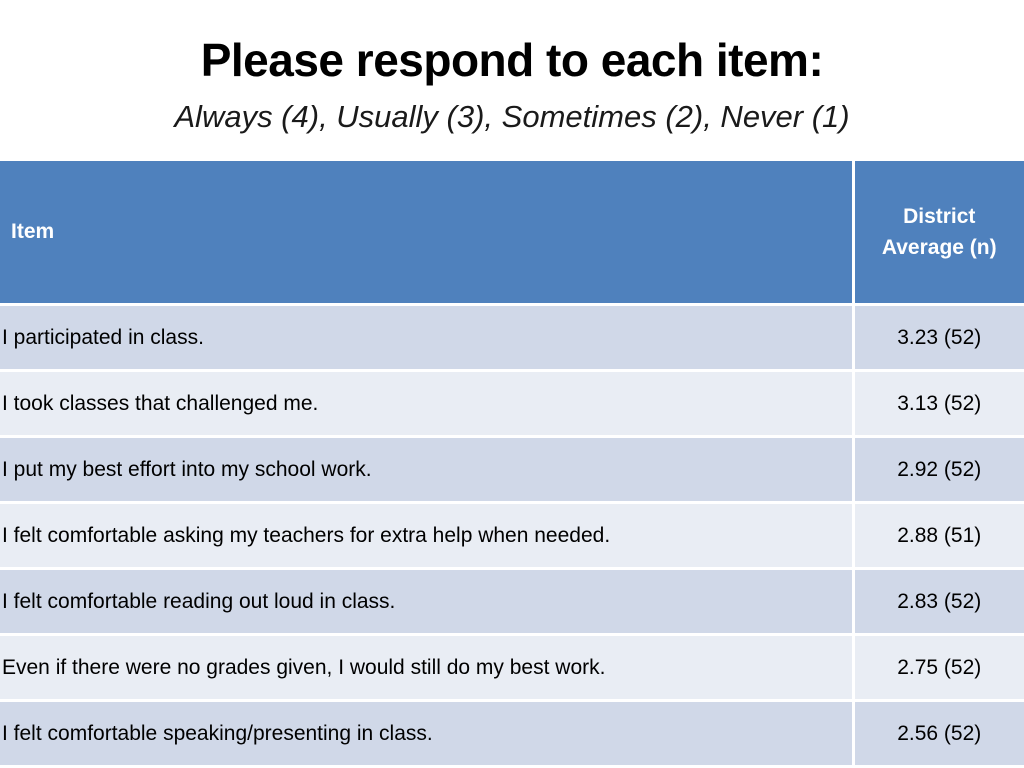 This screenshot has height=768, width=1024. I want to click on item-cell: I participated in class., so click(427, 338).